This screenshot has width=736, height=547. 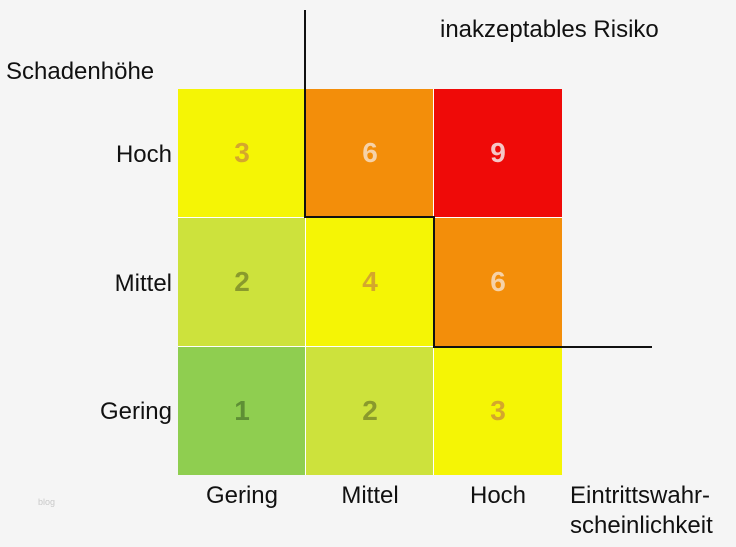 I want to click on cell-gering-mittel: 2, so click(x=370, y=411).